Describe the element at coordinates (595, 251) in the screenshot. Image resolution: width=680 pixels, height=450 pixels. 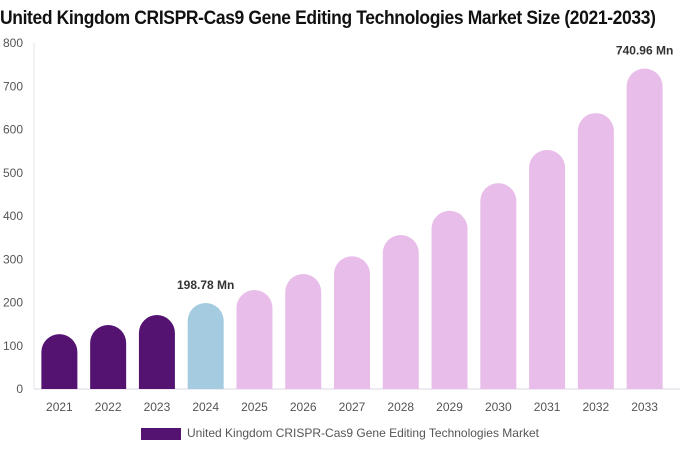
I see `bar-2032` at that location.